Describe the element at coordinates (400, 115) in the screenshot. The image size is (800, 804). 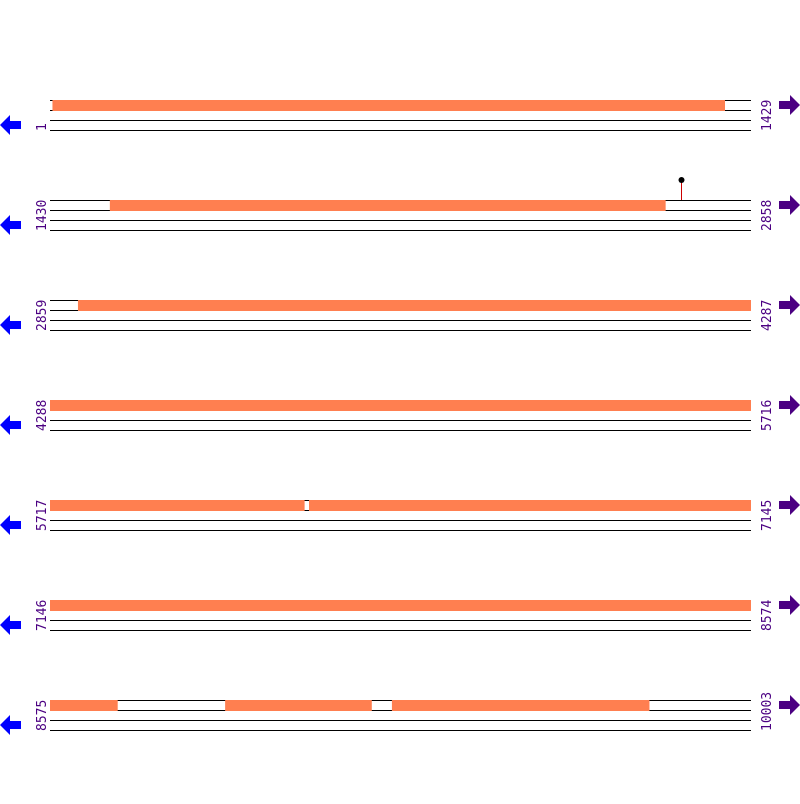
I see `sequence-row: 1 1429` at that location.